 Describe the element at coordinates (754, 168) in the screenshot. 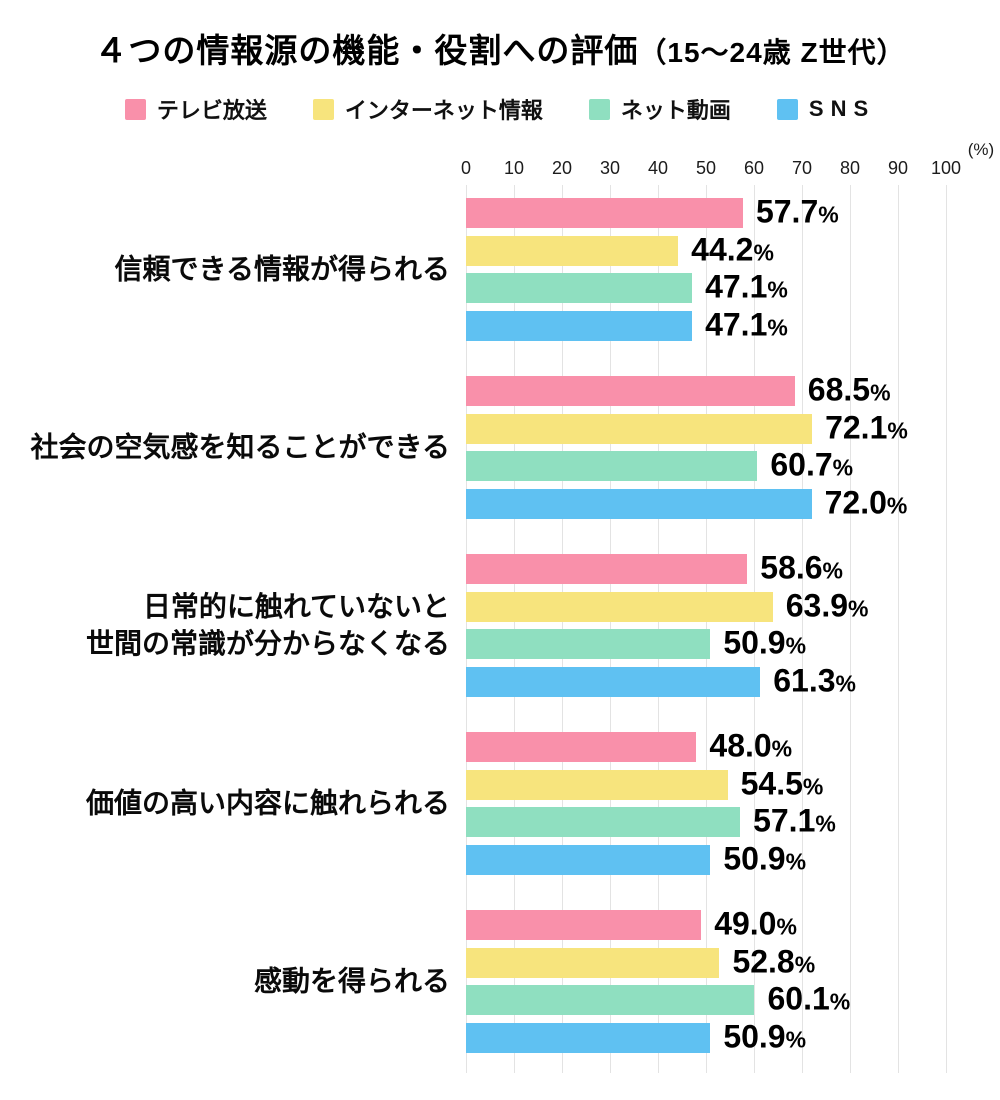

I see `axis-tick-label: 60` at that location.